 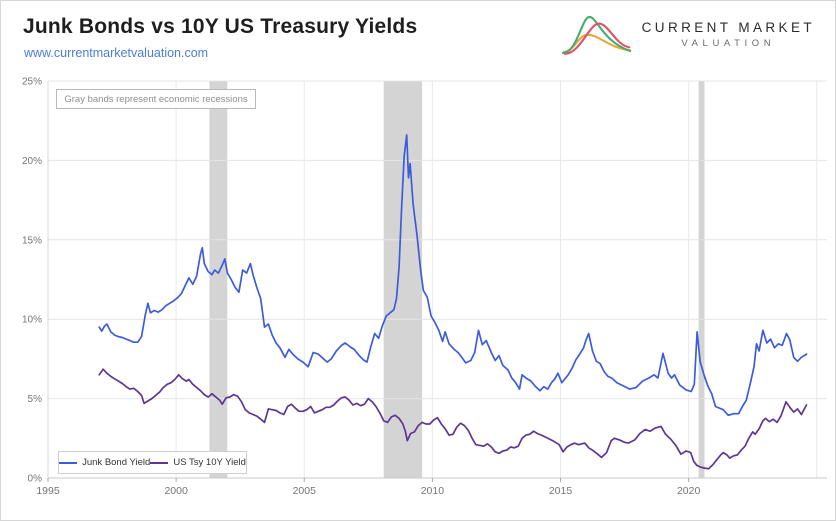 What do you see at coordinates (220, 26) in the screenshot?
I see `page-title: Junk Bonds vs 10Y US Treasury Yields` at bounding box center [220, 26].